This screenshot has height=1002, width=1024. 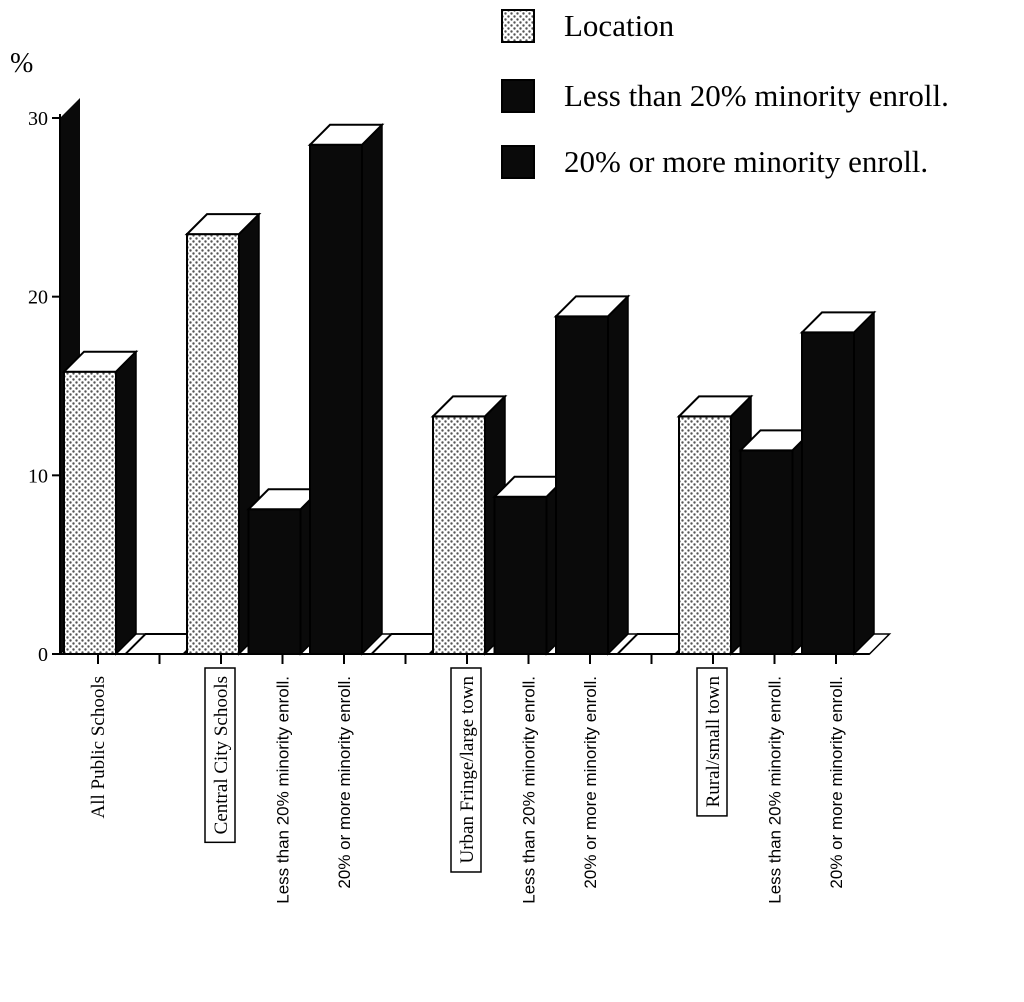 I want to click on category-label: Urban Fringe/large town, so click(x=467, y=770).